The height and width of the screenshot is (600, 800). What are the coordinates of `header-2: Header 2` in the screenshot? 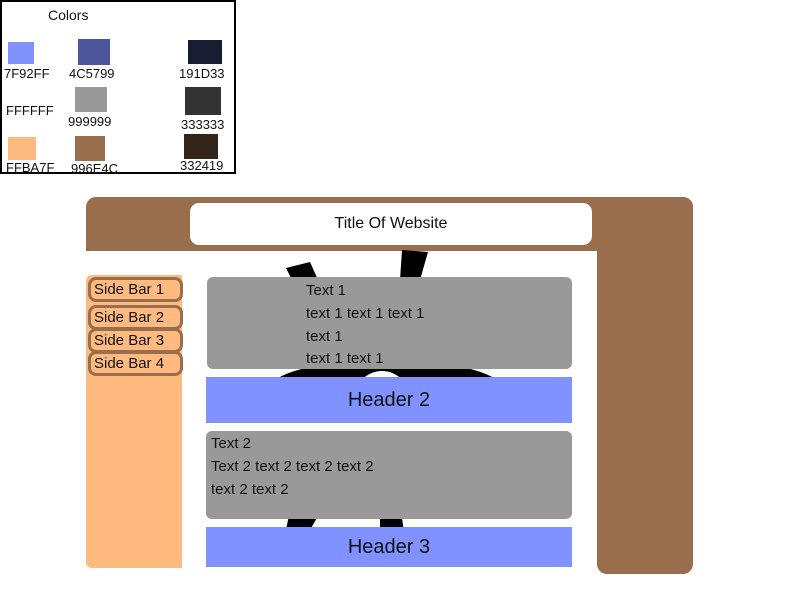 It's located at (389, 400).